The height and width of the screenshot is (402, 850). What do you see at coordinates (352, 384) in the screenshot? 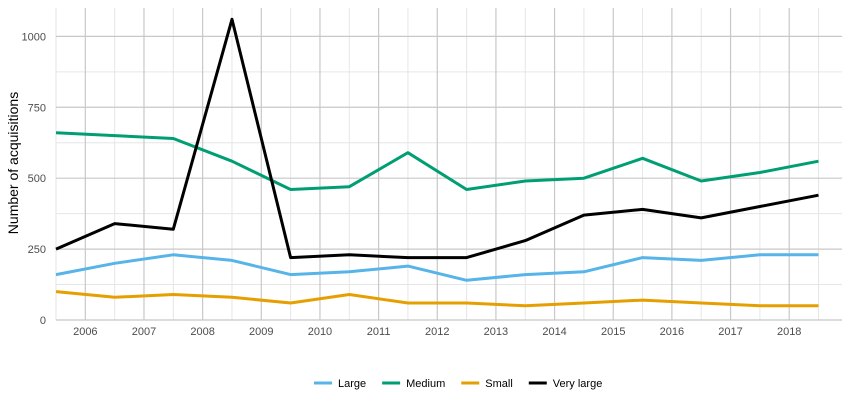
I see `legend-label-large: Large` at bounding box center [352, 384].